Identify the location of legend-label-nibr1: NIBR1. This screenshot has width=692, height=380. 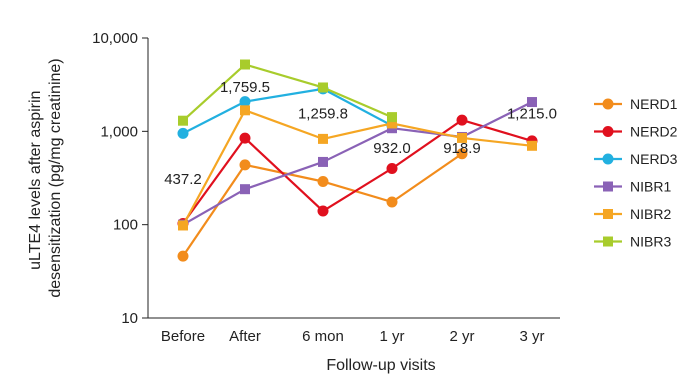
(650, 187).